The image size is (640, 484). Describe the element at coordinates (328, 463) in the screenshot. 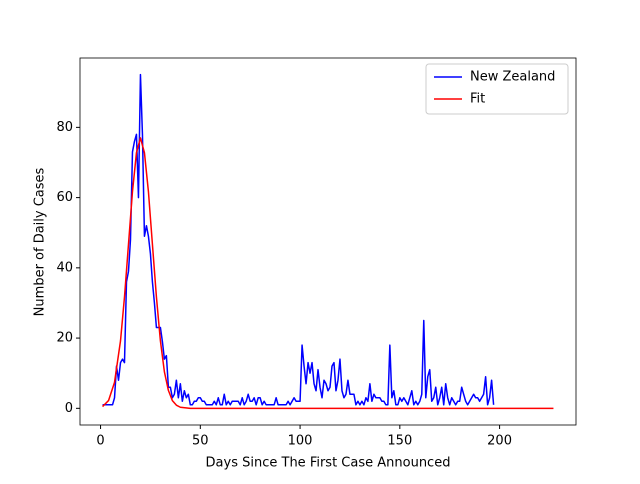

I see `x-axis-label: Days Since The First Case Announced` at that location.